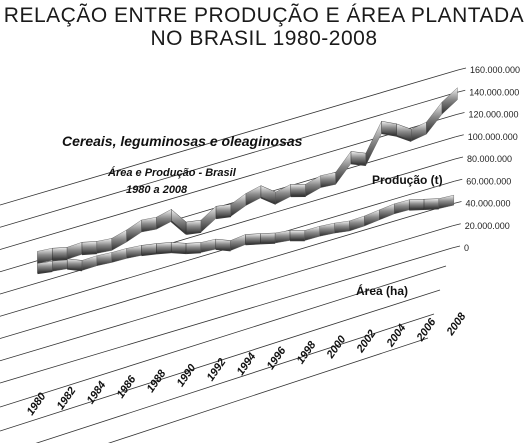 This screenshot has height=443, width=528. What do you see at coordinates (217, 369) in the screenshot?
I see `x-tick-label: 1992` at bounding box center [217, 369].